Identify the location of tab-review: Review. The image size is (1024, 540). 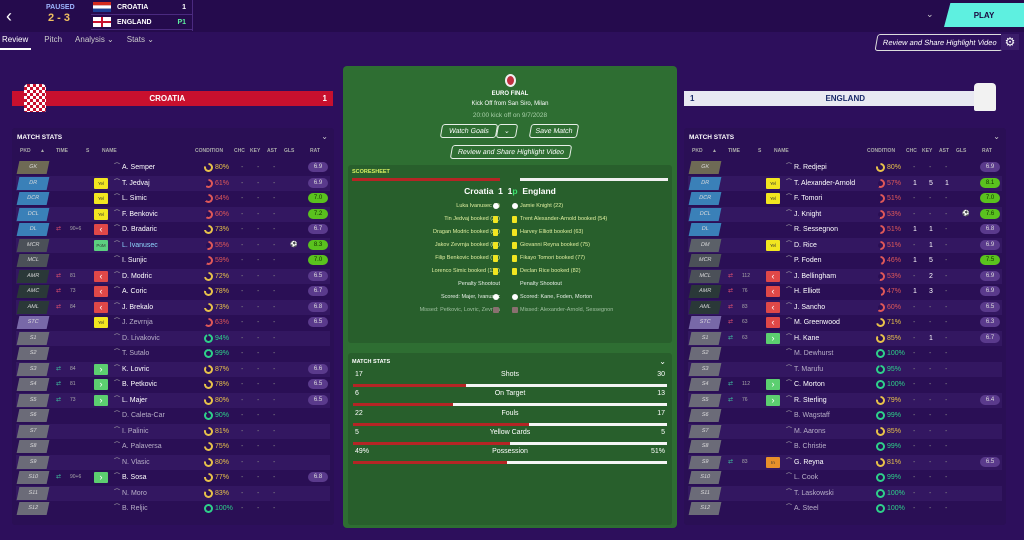
(16, 42).